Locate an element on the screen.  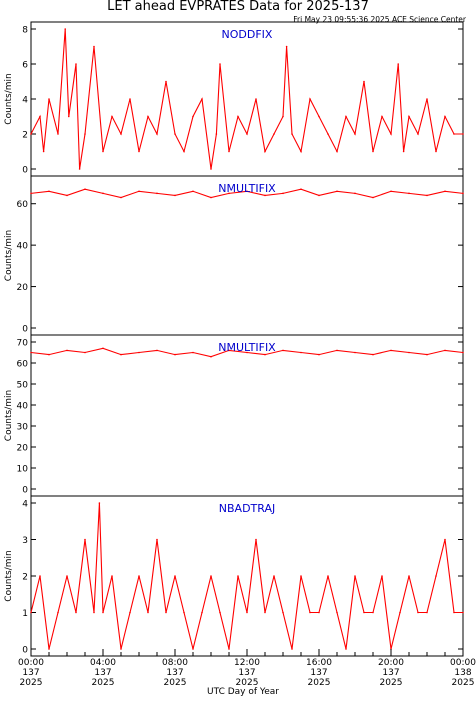
x-tick-time: 12:00 is located at coordinates (247, 663).